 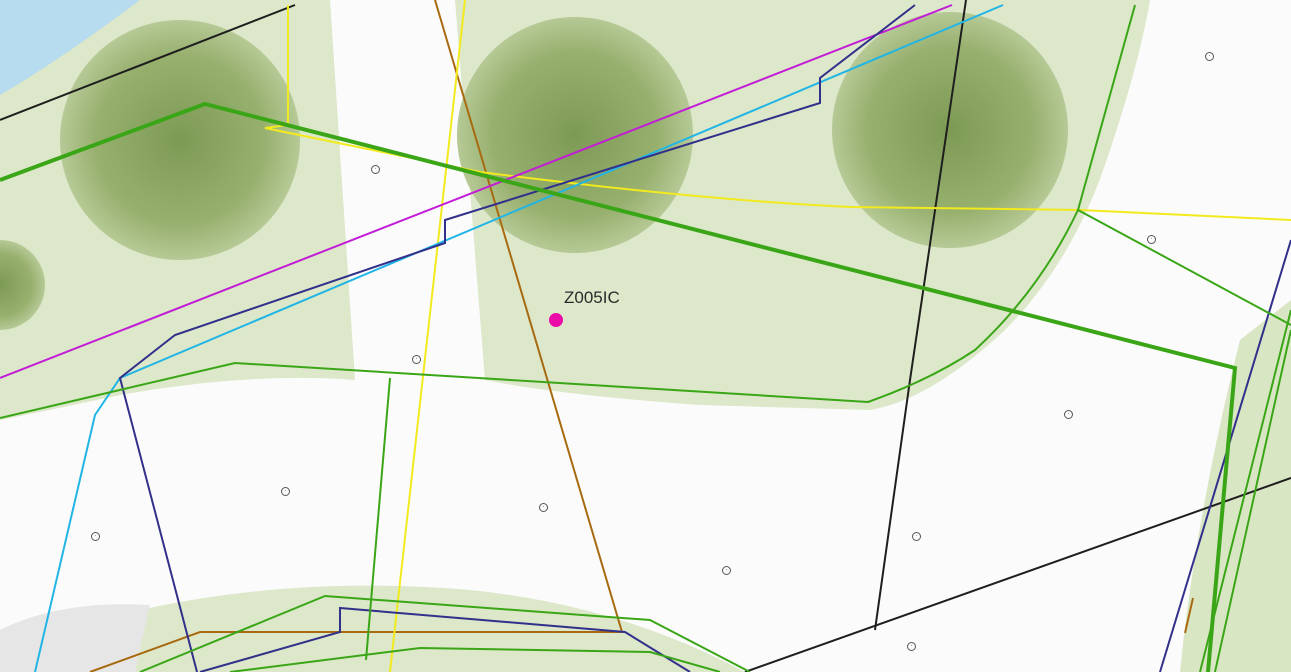 What do you see at coordinates (1189, 615) in the screenshot?
I see `line-brown` at bounding box center [1189, 615].